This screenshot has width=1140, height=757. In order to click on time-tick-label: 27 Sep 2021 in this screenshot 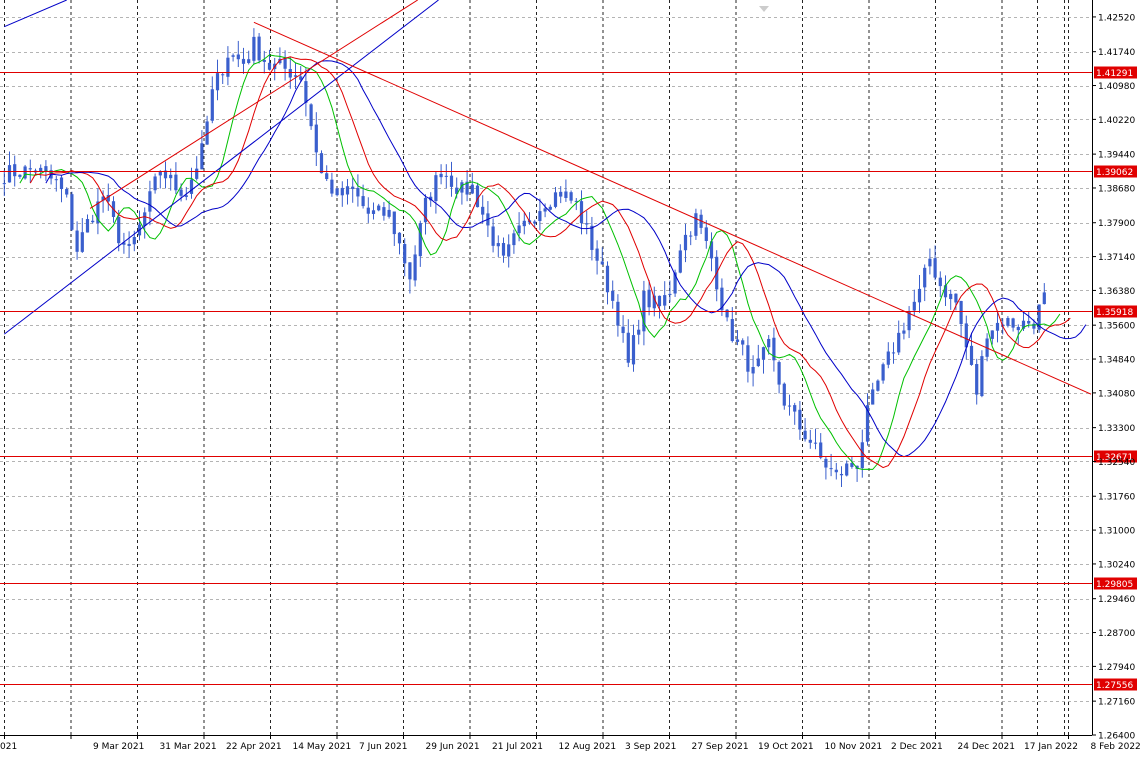, I will do `click(720, 747)`.